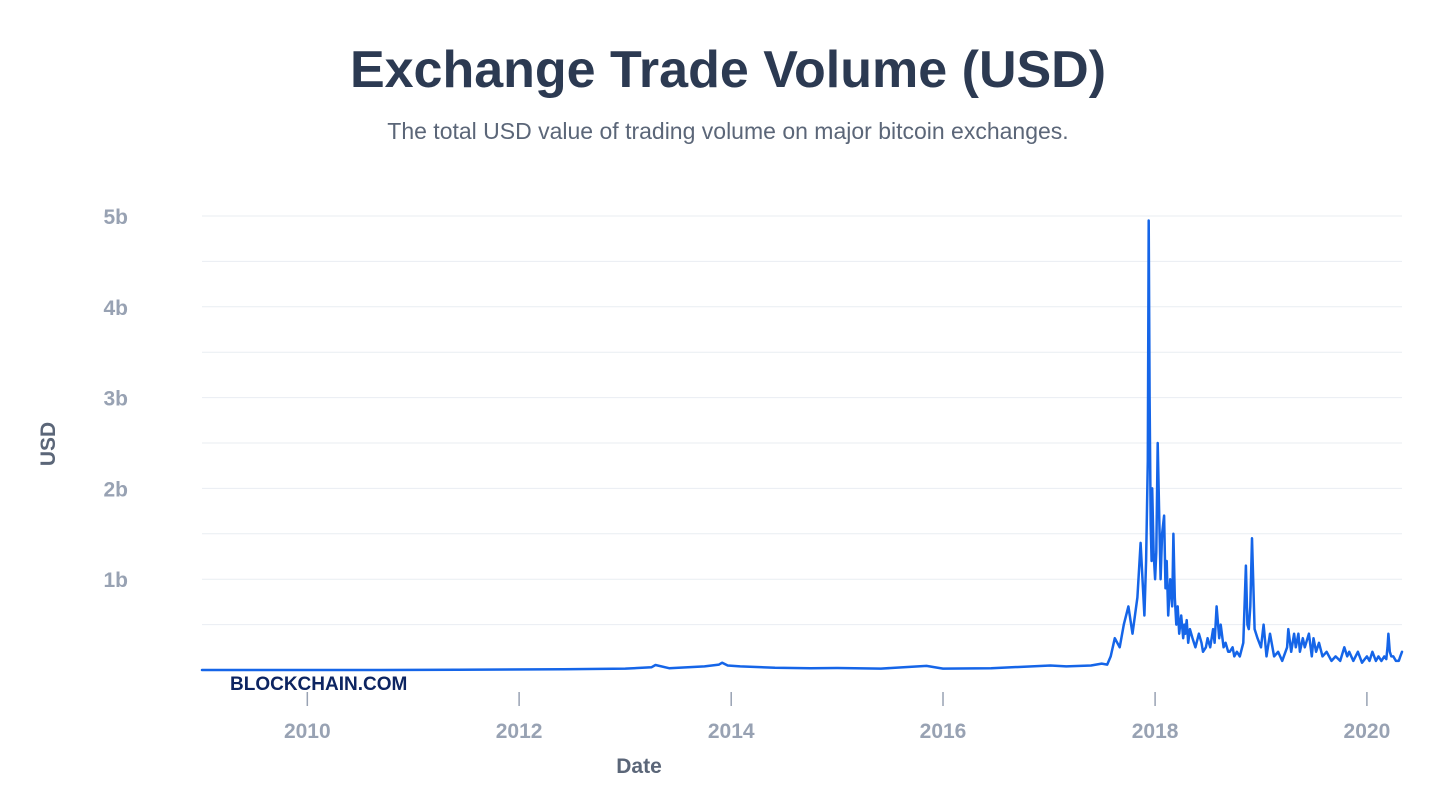 This screenshot has height=789, width=1456. I want to click on y-tick-label: 2b, so click(115, 489).